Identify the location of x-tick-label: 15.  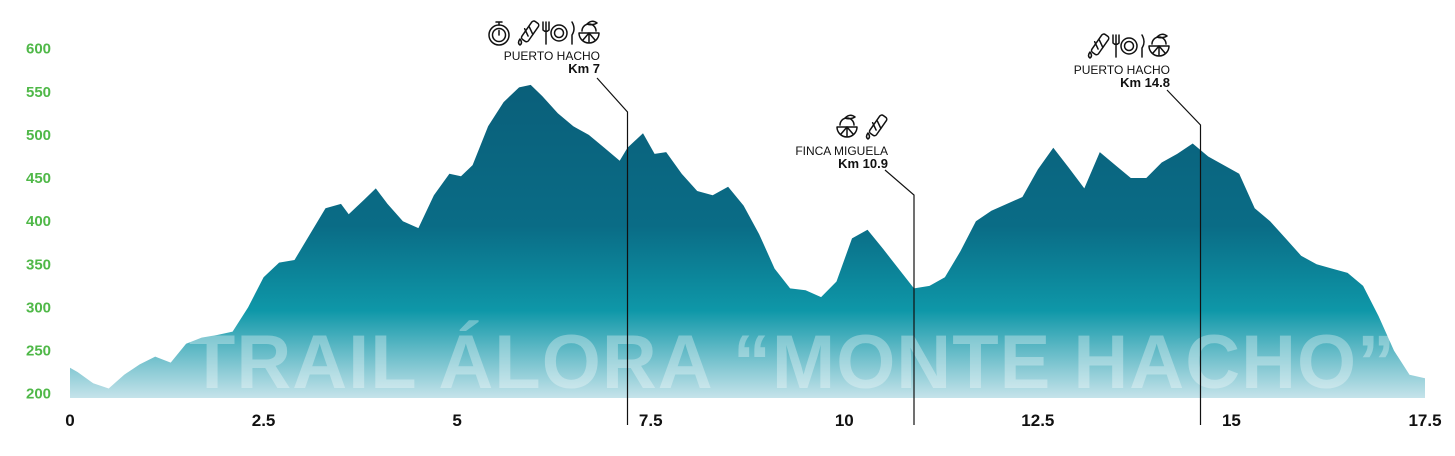
(1231, 420).